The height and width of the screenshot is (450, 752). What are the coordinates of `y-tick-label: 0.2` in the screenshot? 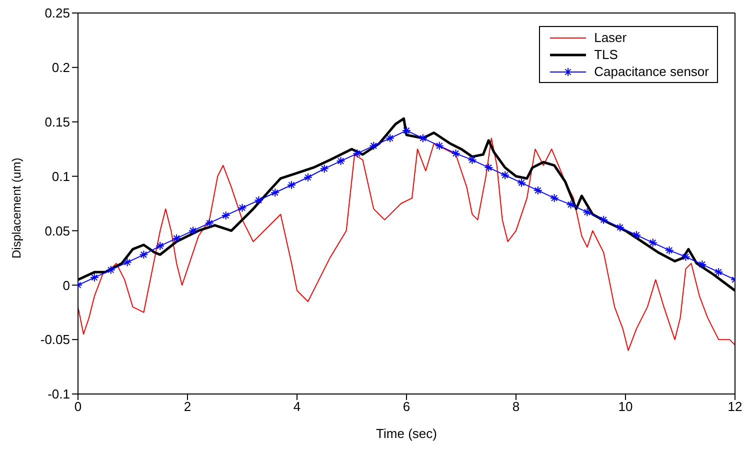 It's located at (61, 68).